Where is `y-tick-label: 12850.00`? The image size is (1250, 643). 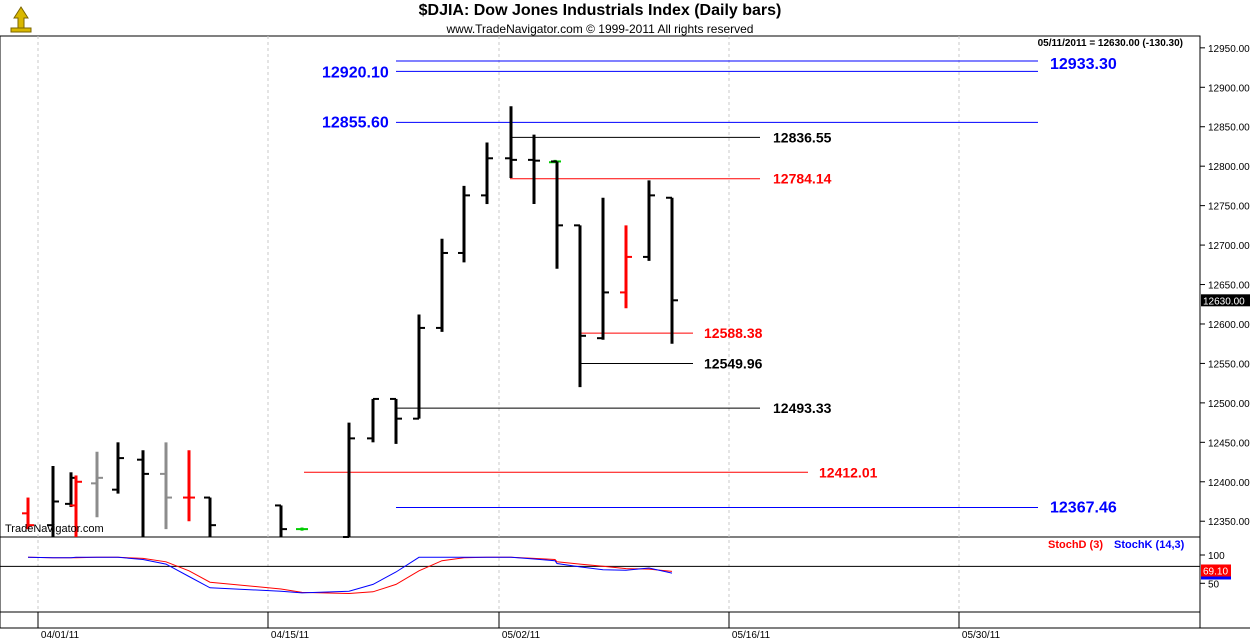 y-tick-label: 12850.00 is located at coordinates (1229, 128).